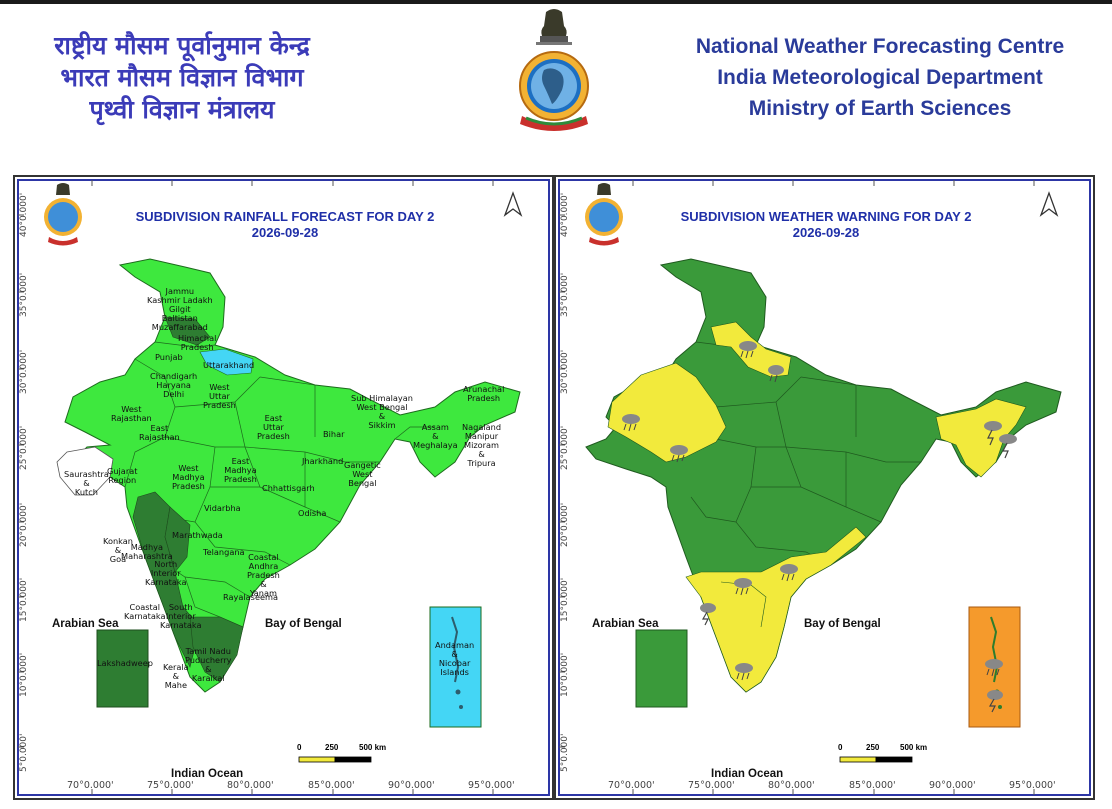 The height and width of the screenshot is (809, 1112). What do you see at coordinates (826, 232) in the screenshot?
I see `warning-date: 2026-09-28` at bounding box center [826, 232].